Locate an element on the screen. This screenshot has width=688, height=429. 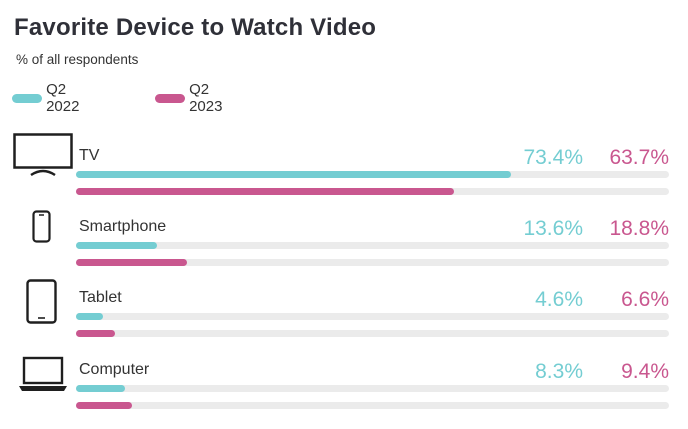
bar-smartphone-q2-2023 is located at coordinates (132, 262).